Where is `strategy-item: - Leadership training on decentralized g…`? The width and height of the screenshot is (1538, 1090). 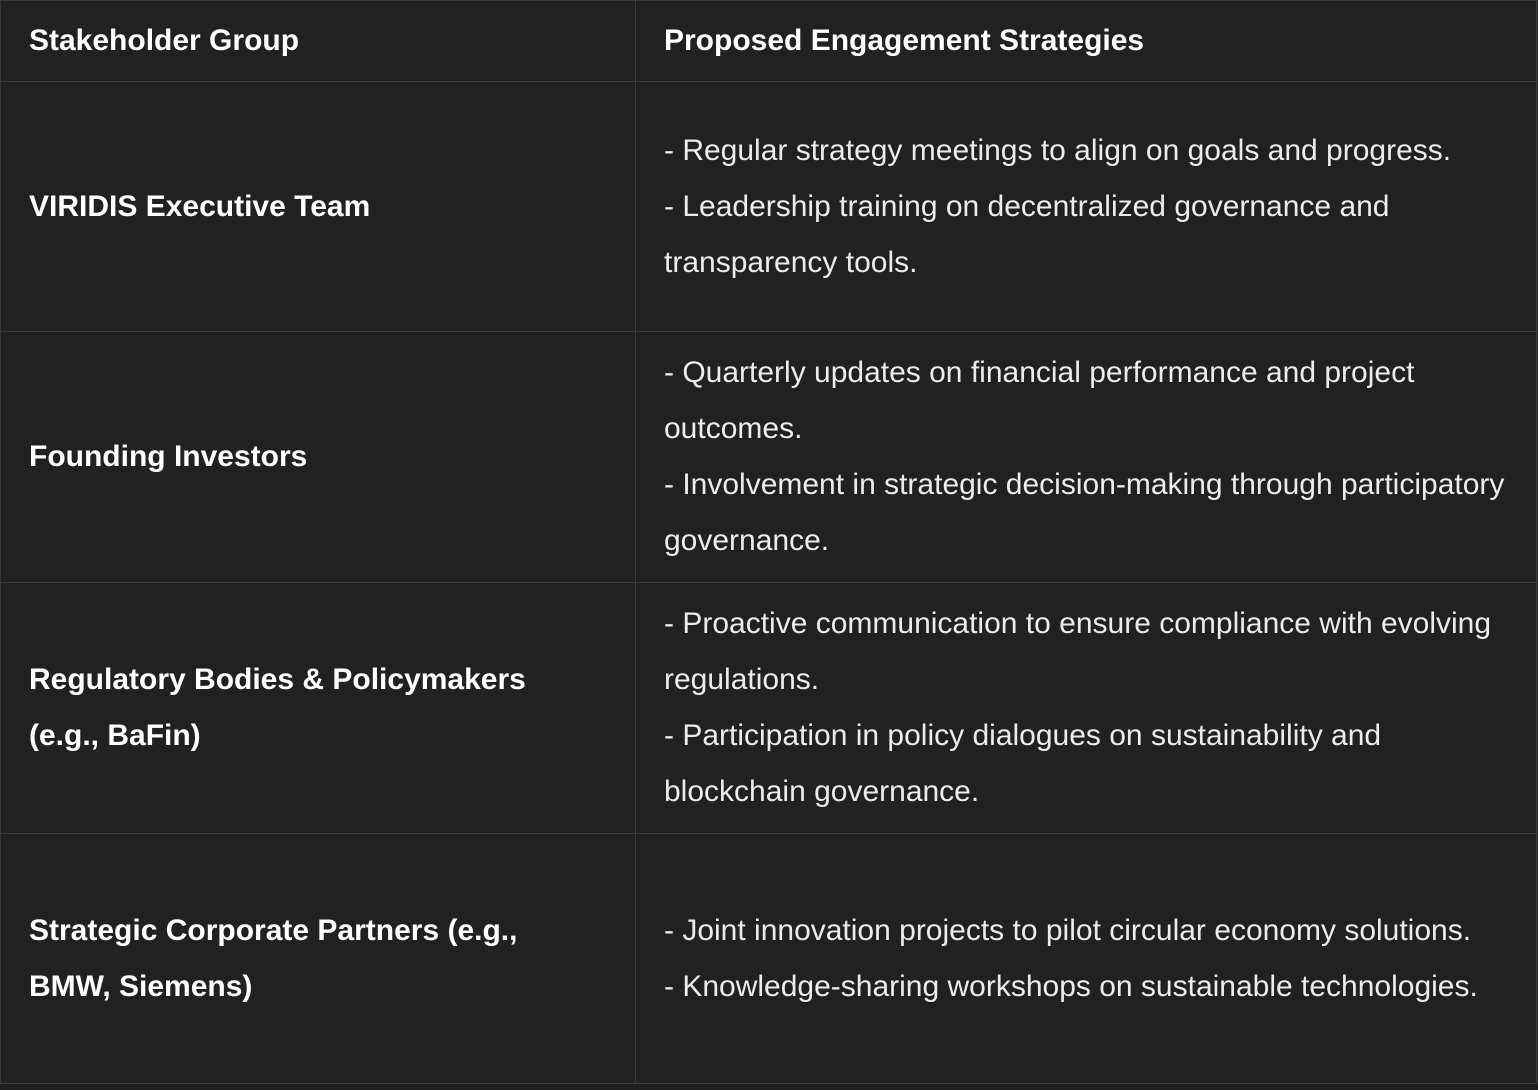 strategy-item: - Leadership training on decentralized g… is located at coordinates (1027, 234).